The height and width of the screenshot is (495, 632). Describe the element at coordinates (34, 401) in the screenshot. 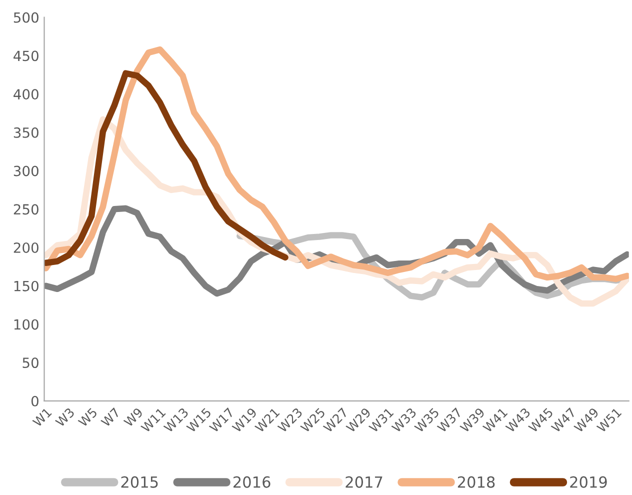

I see `y-tick-label: 0` at that location.